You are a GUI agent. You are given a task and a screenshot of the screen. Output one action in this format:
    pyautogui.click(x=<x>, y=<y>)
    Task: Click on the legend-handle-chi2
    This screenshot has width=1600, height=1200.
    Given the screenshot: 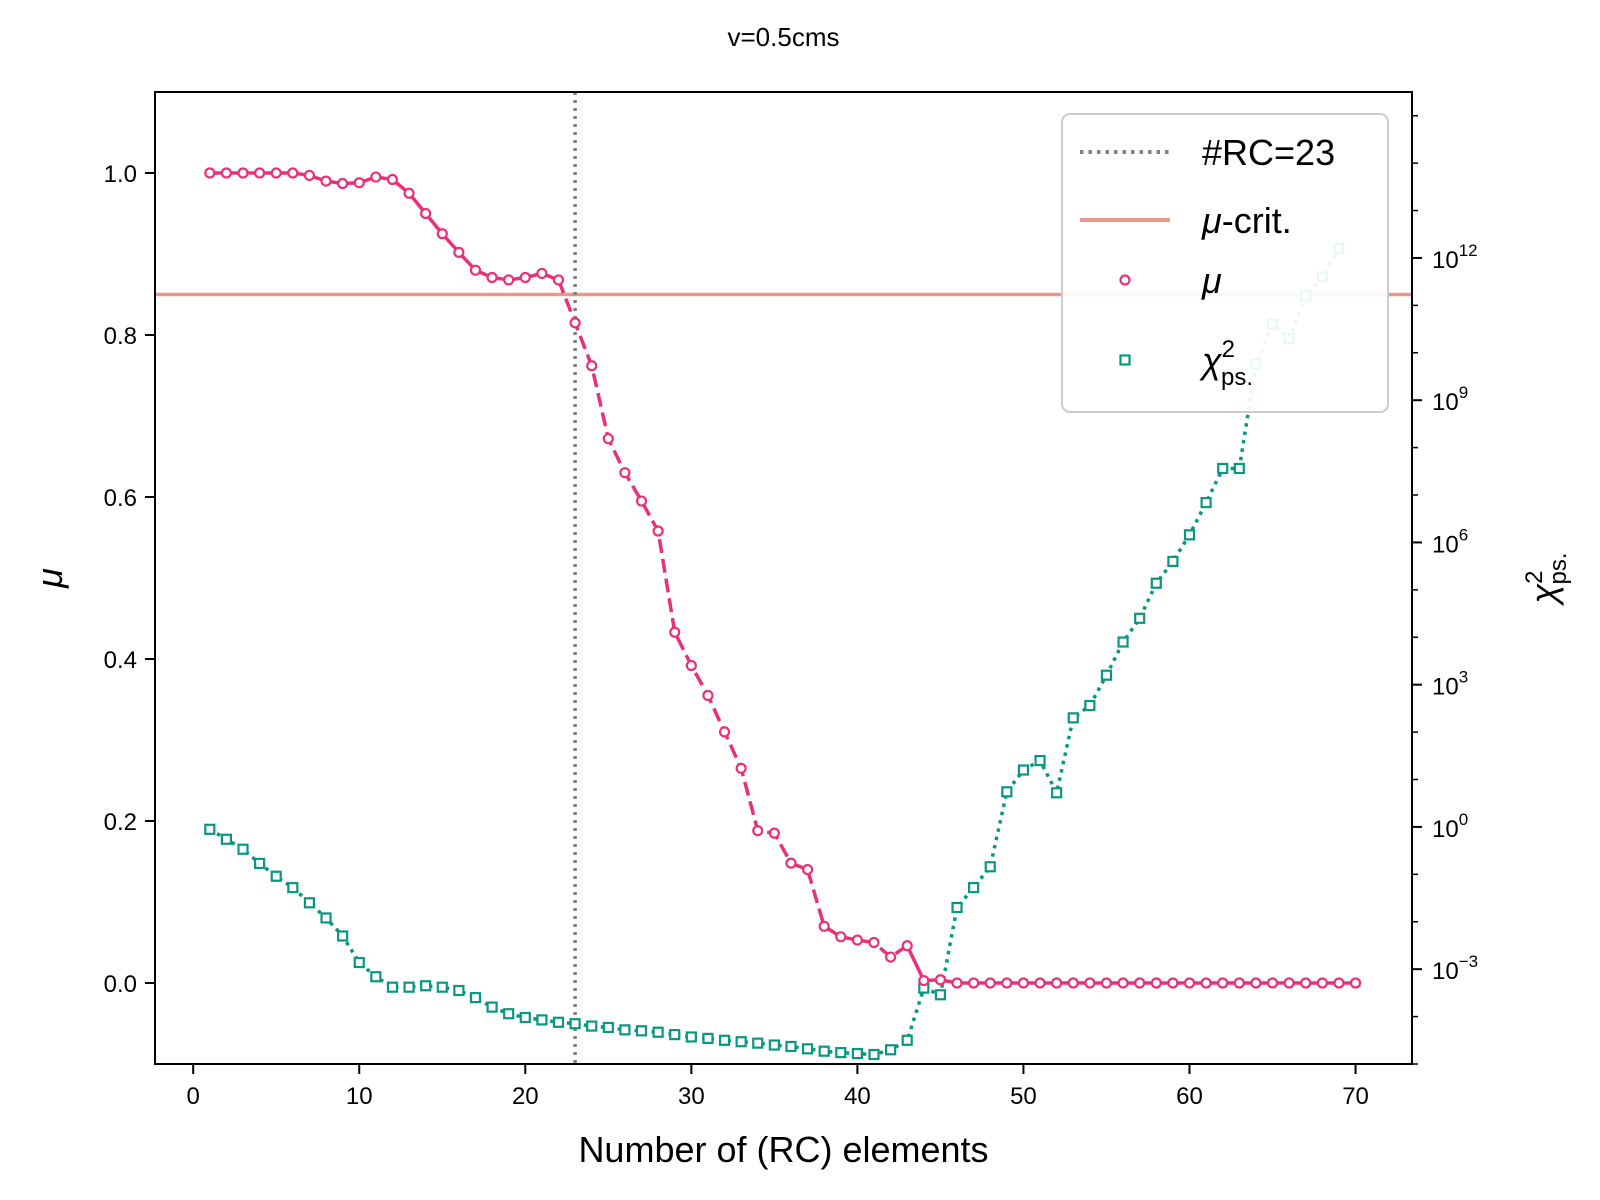 What is the action you would take?
    pyautogui.click(x=1125, y=360)
    